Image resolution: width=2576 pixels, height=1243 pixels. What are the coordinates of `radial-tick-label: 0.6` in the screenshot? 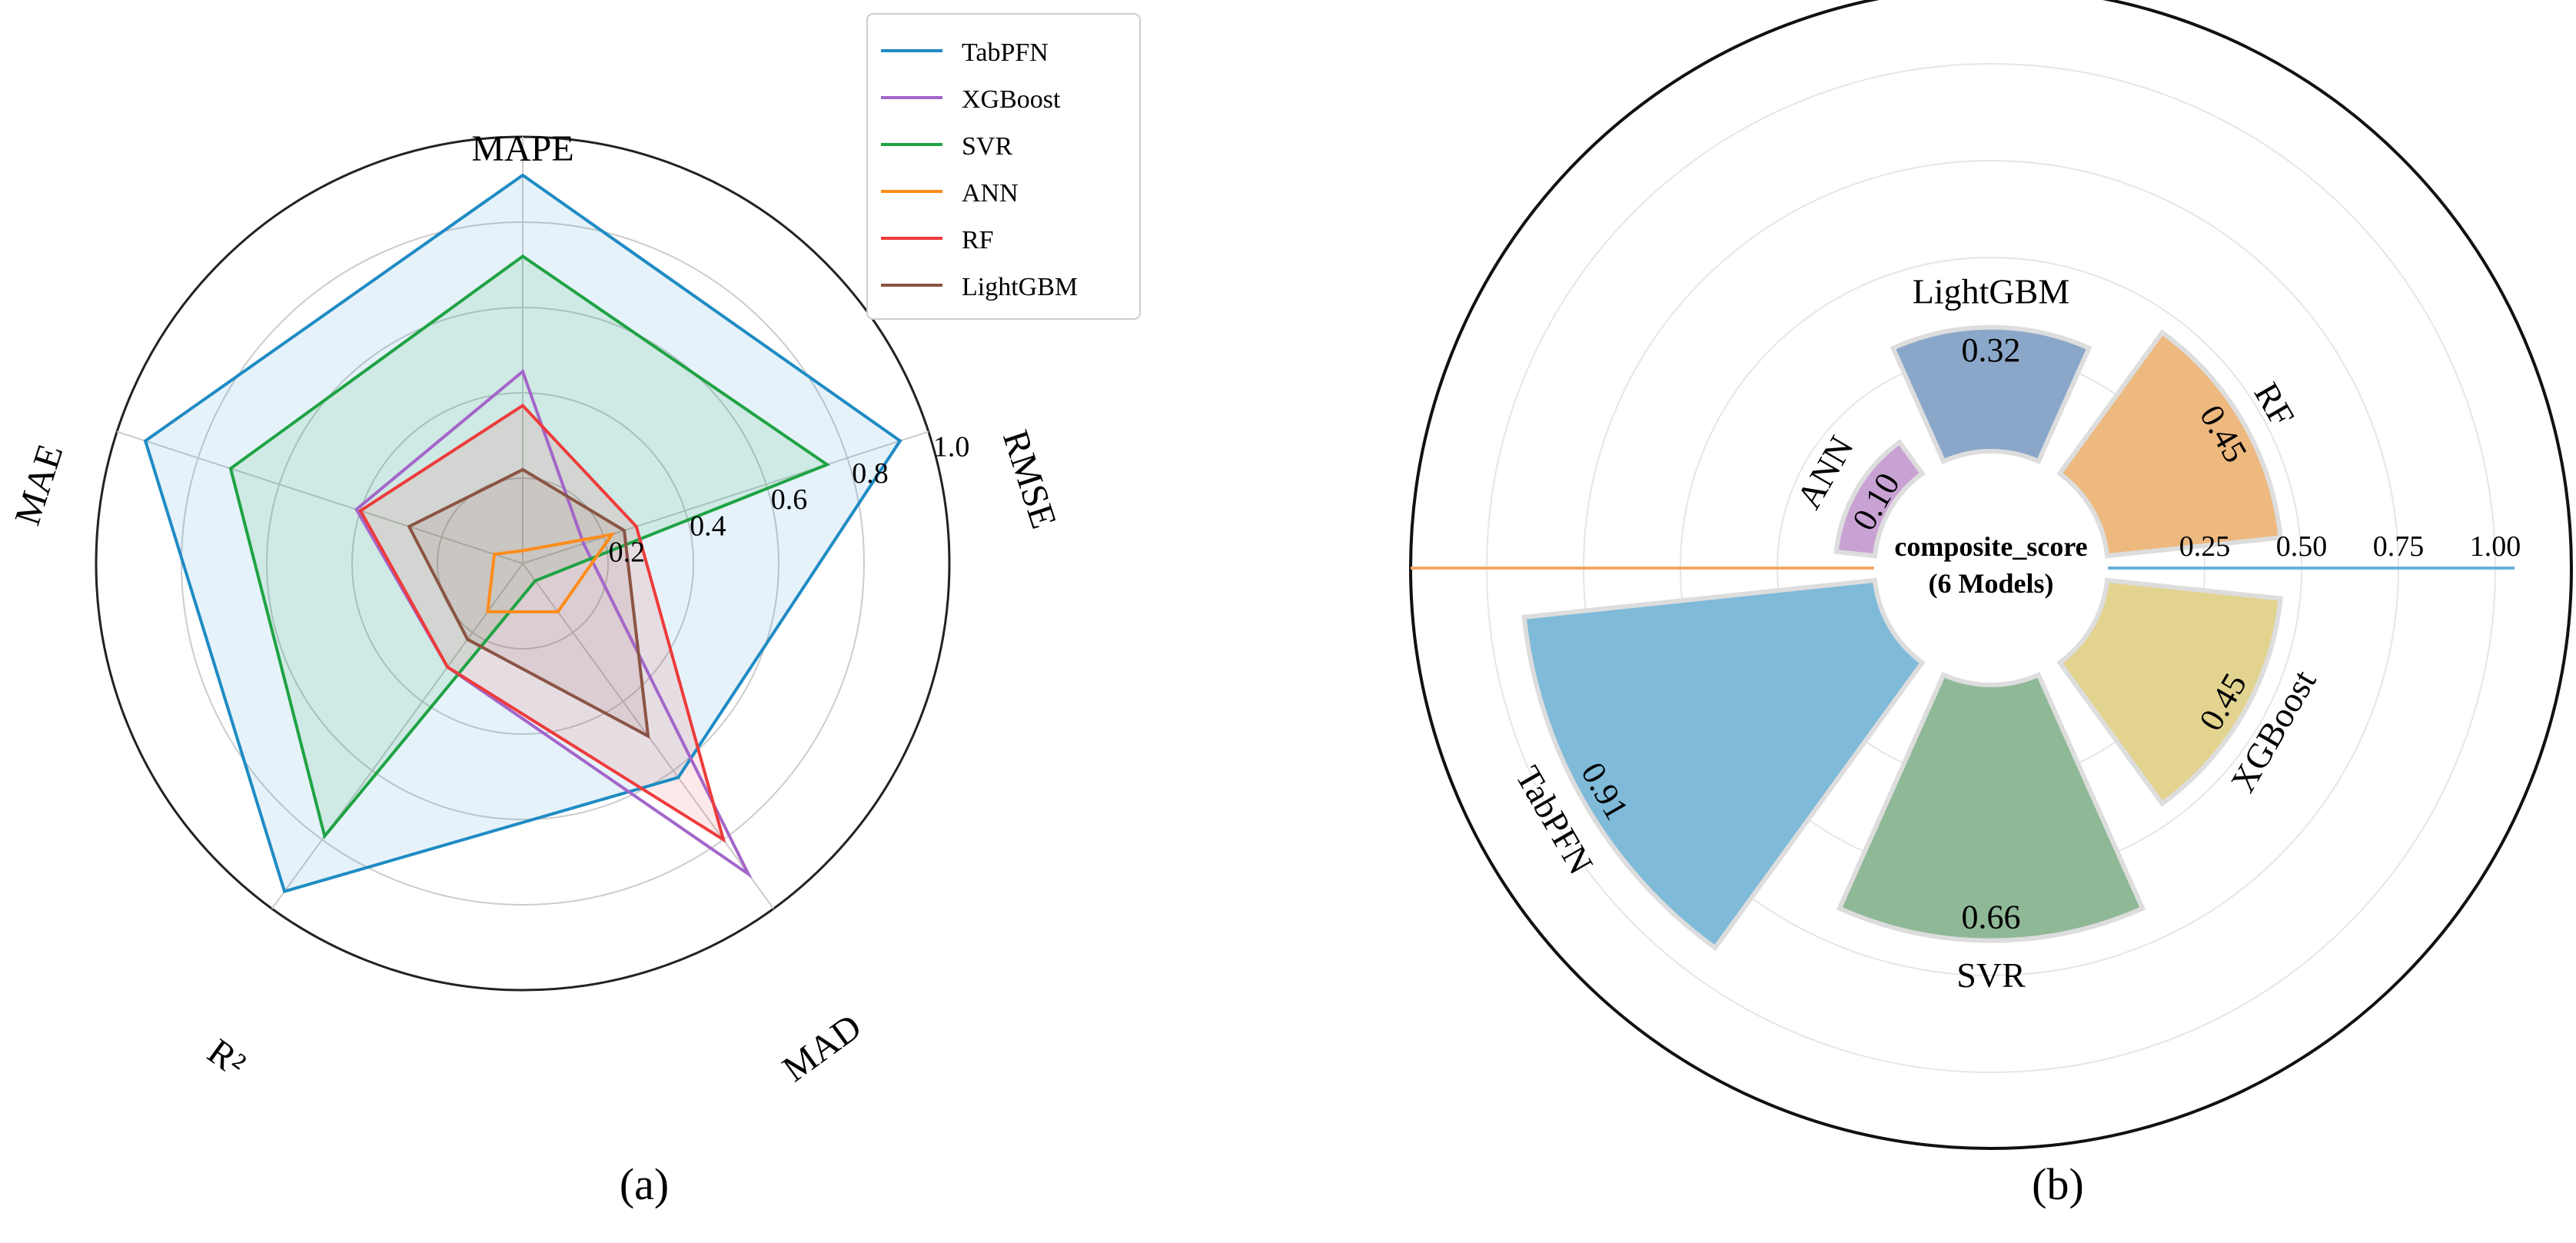 It's located at (789, 500).